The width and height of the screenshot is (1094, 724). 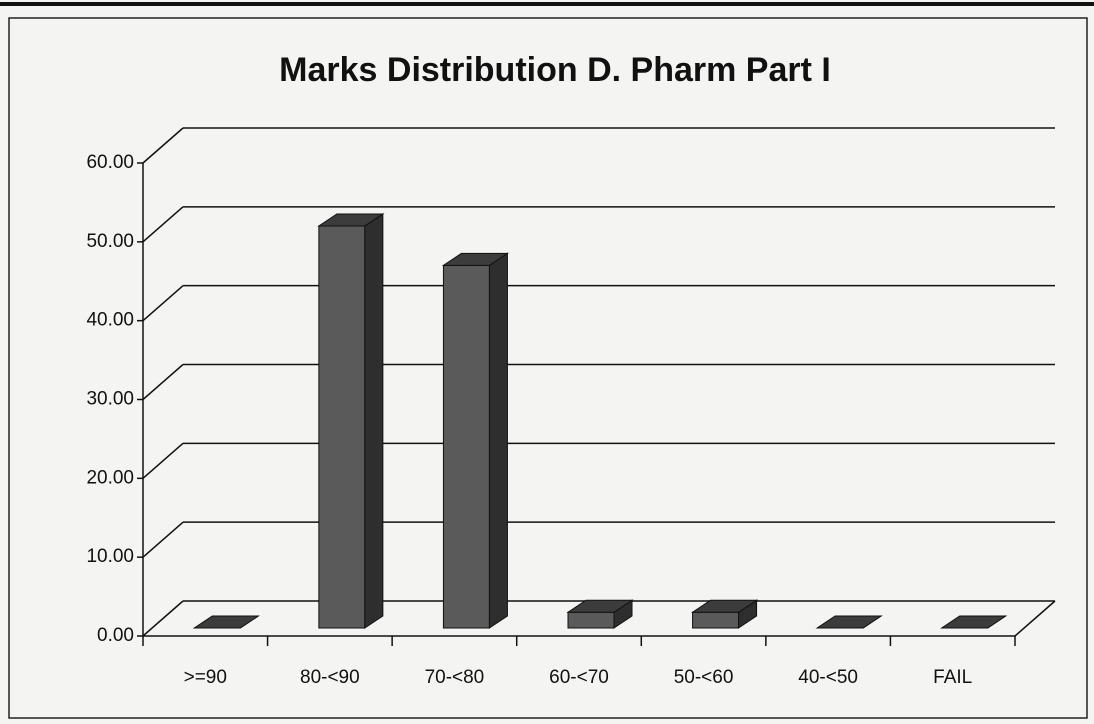 I want to click on x-tick-label: 40-<50, so click(x=828, y=677).